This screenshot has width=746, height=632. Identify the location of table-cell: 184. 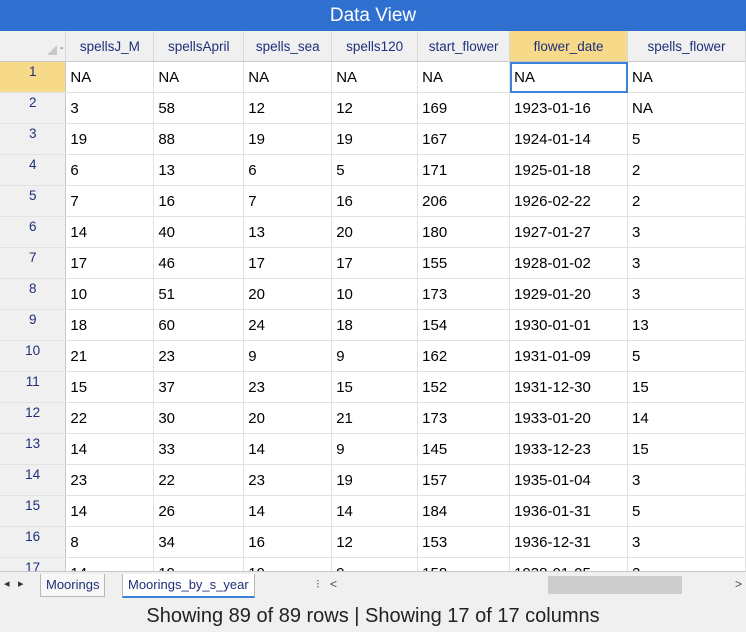
(464, 511).